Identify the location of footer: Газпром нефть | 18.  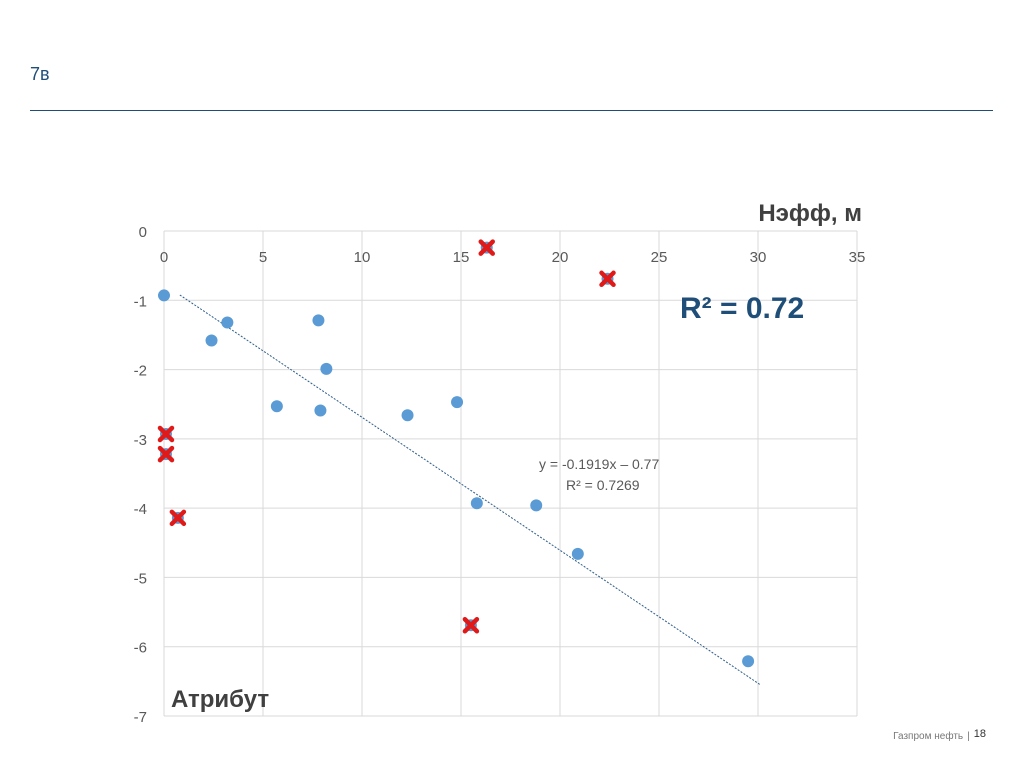
(939, 735).